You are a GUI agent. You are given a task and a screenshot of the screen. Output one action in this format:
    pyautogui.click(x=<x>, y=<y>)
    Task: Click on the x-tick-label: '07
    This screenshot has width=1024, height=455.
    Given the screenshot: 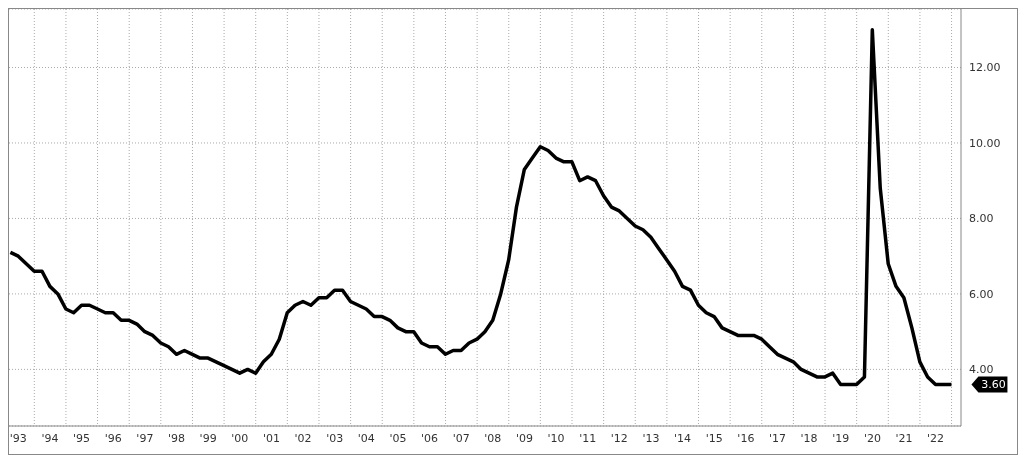 What is the action you would take?
    pyautogui.click(x=461, y=438)
    